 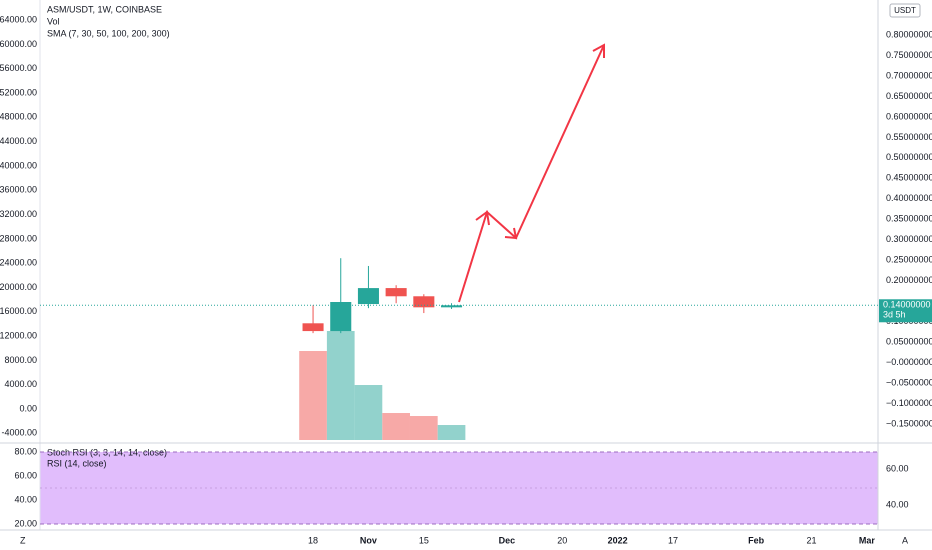 What do you see at coordinates (18, 165) in the screenshot?
I see `volume-tick-label: 40000.00` at bounding box center [18, 165].